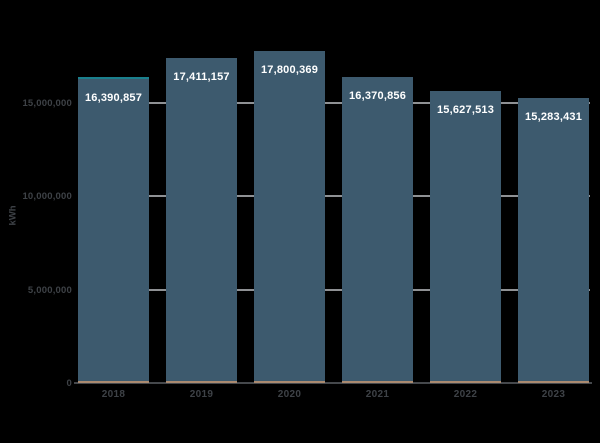 This screenshot has height=443, width=600. I want to click on x-tick-label: 2022, so click(465, 394).